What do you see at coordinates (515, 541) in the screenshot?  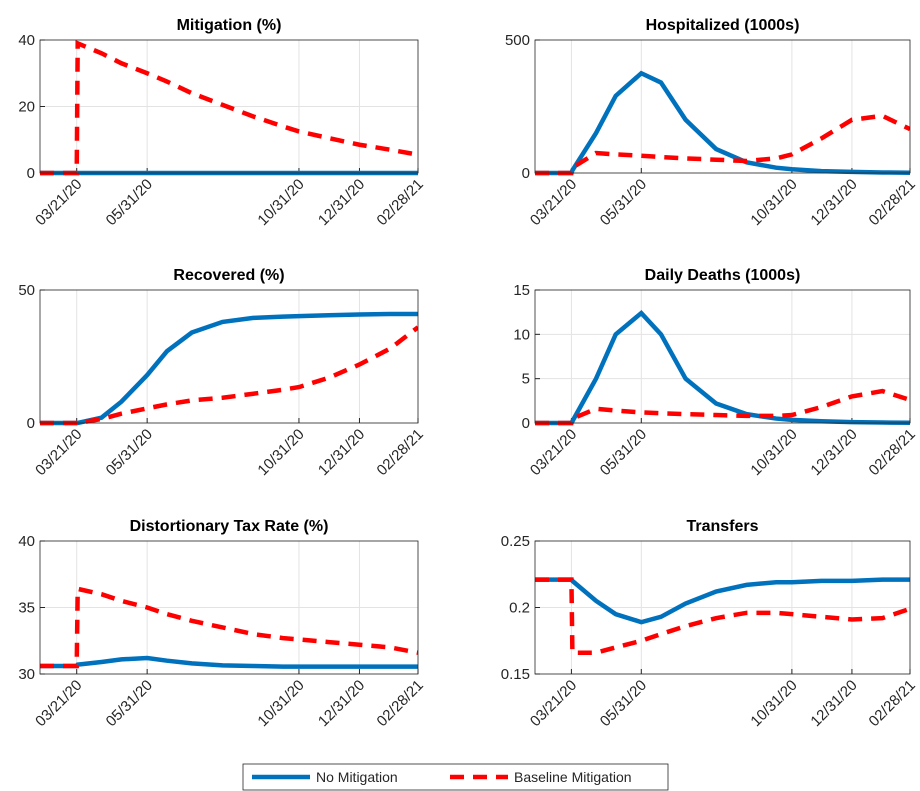 I see `y-tick-label: 0.25` at bounding box center [515, 541].